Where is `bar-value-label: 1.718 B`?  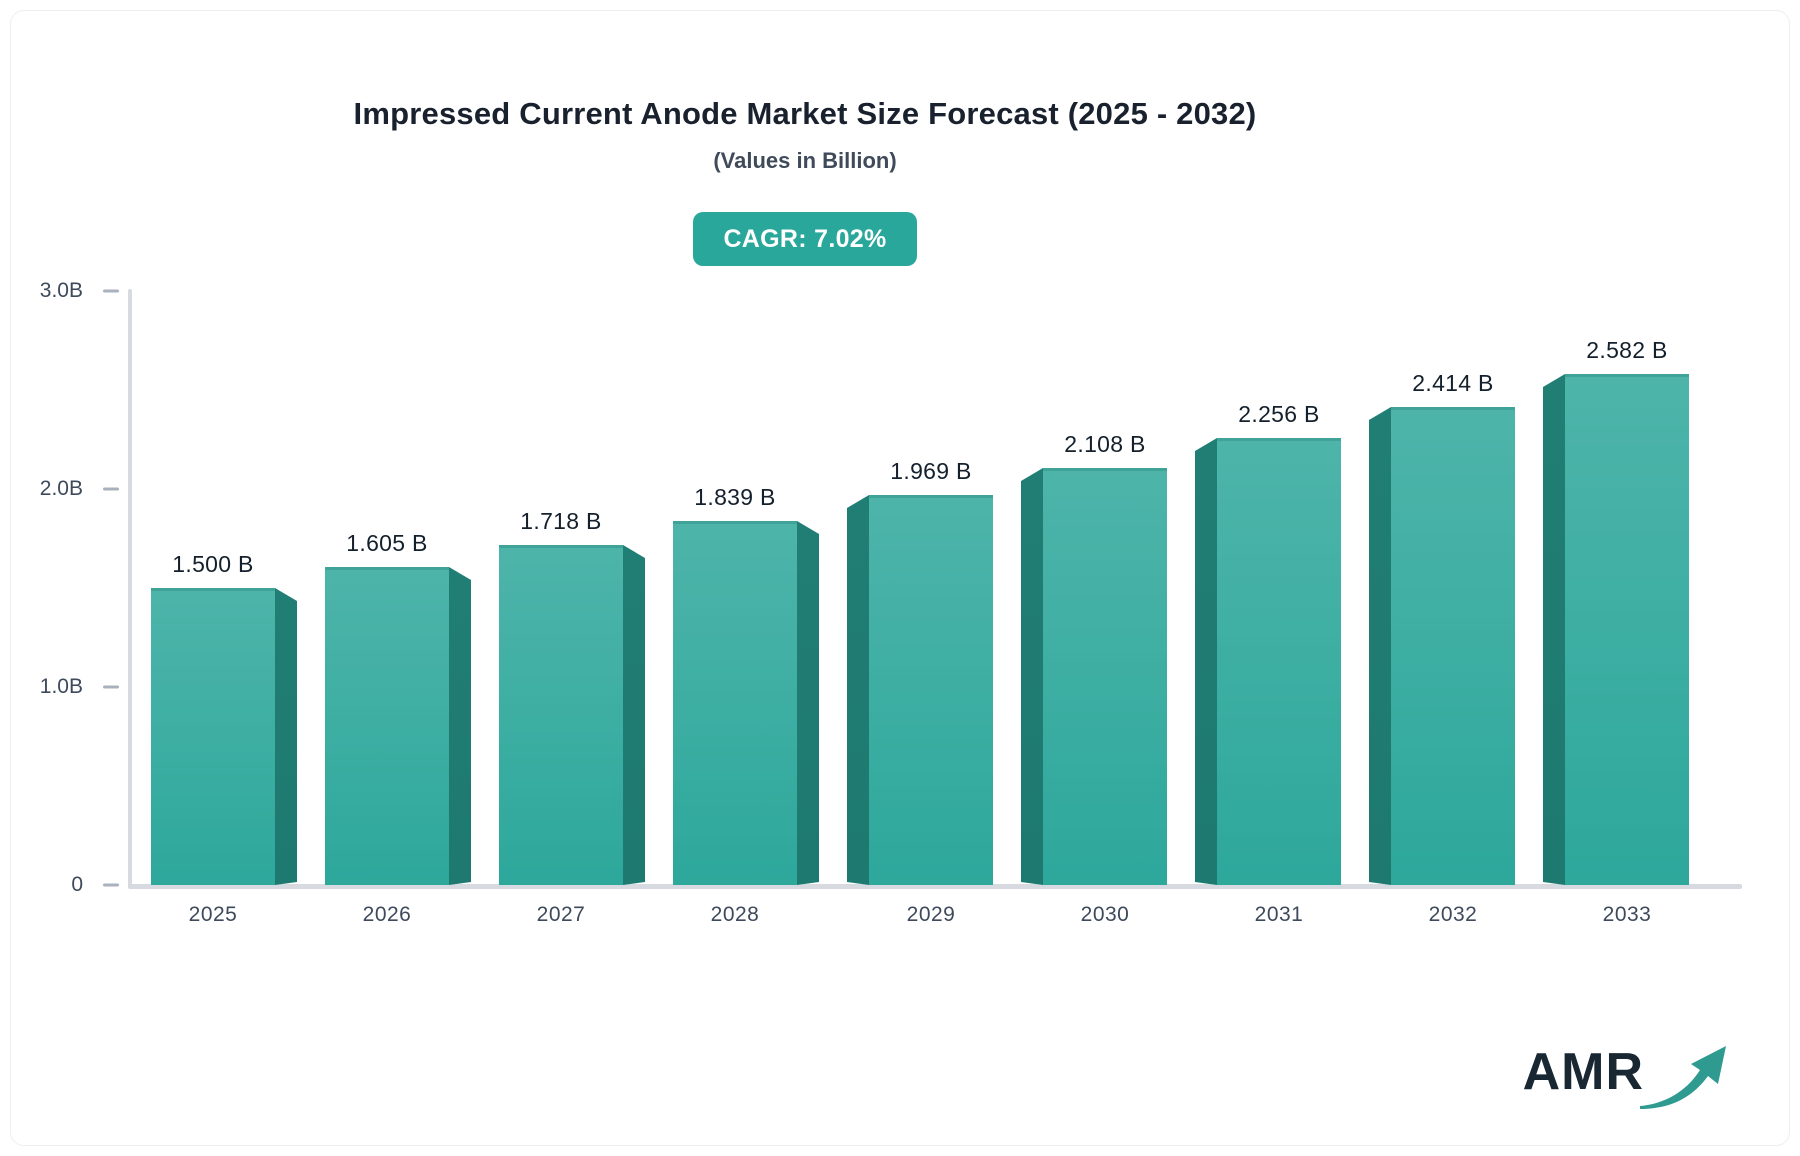
bar-value-label: 1.718 B is located at coordinates (561, 521).